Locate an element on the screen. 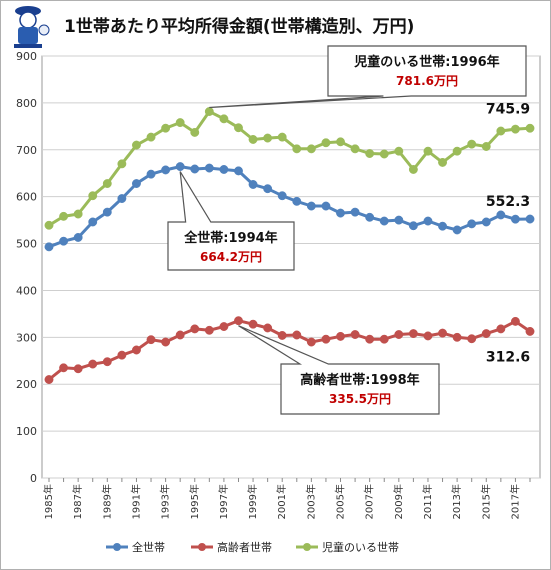  x-tick-label: 2001年 is located at coordinates (281, 501).